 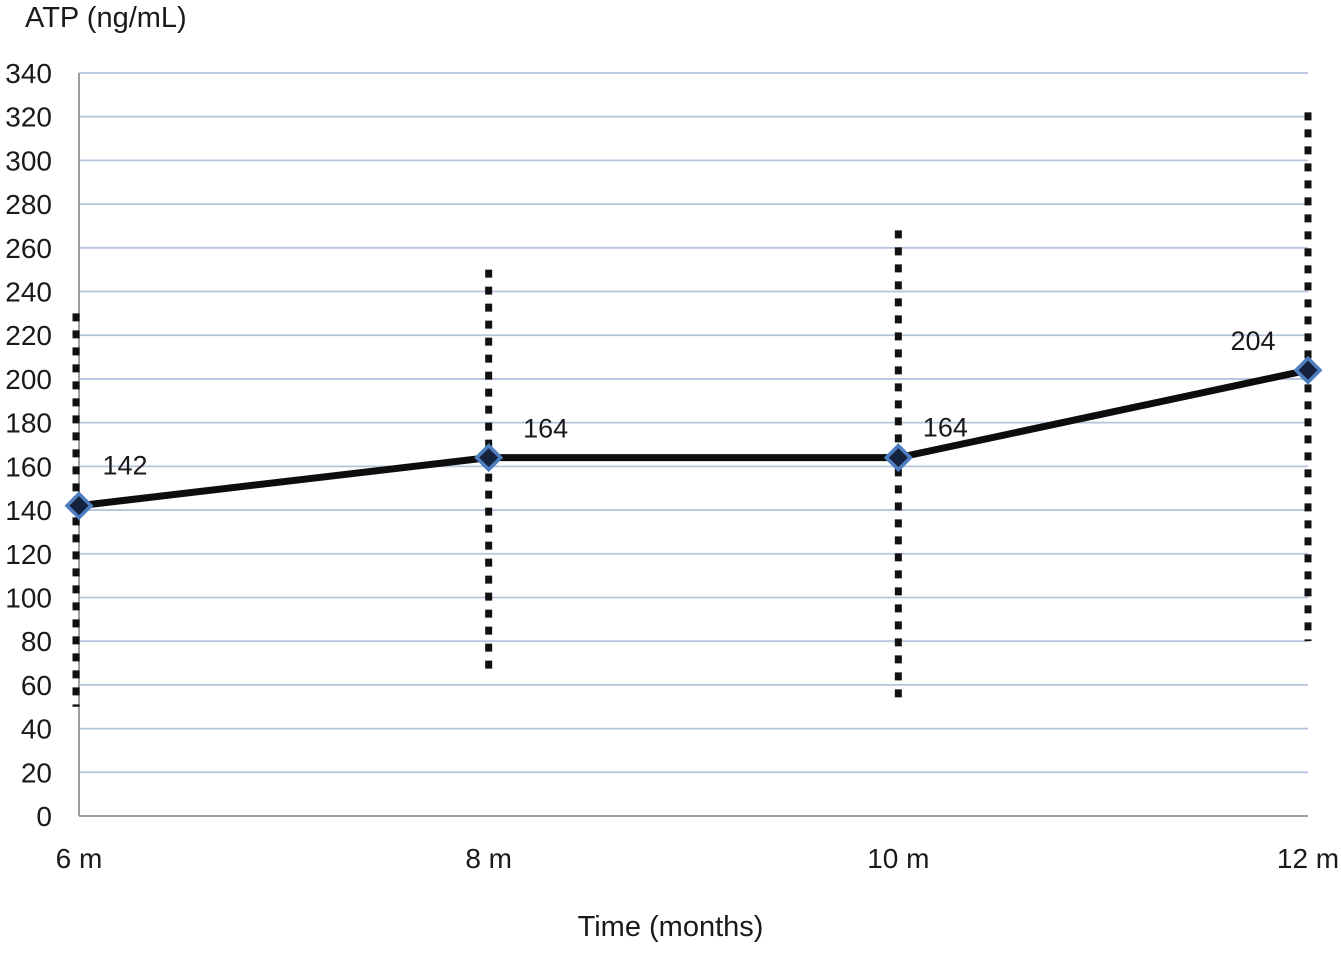 I want to click on y-tick-label: 180, so click(x=28, y=423).